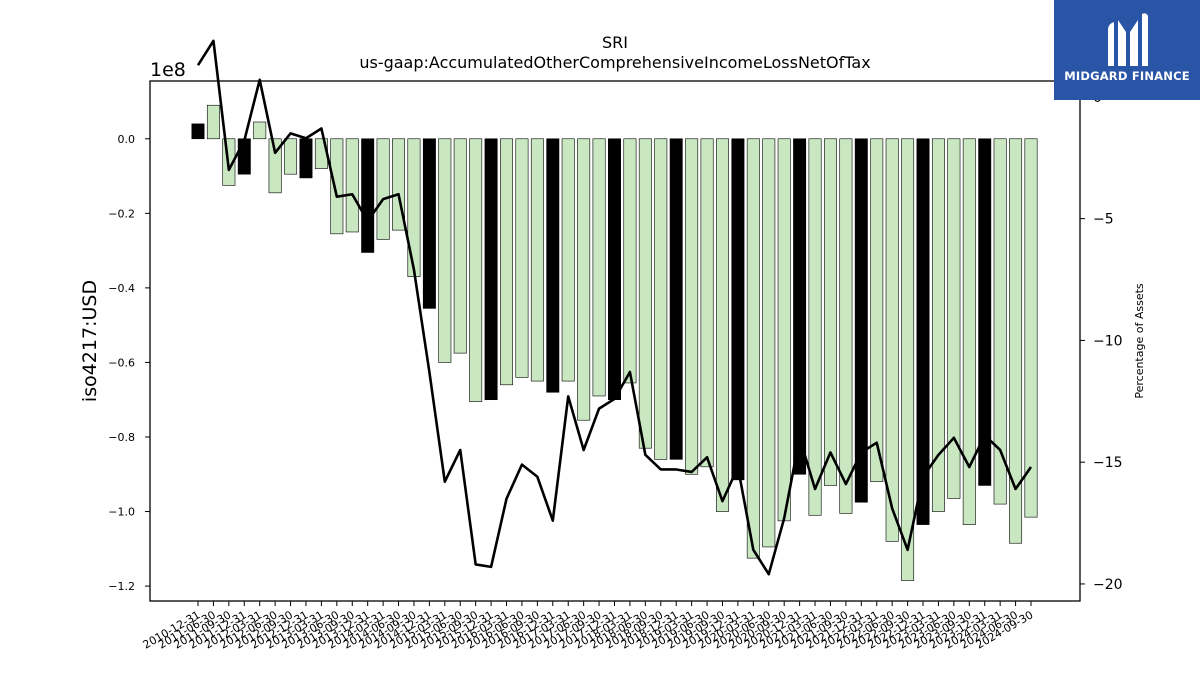  Describe the element at coordinates (90, 341) in the screenshot. I see `y-axis-label: iso4217:USD` at that location.